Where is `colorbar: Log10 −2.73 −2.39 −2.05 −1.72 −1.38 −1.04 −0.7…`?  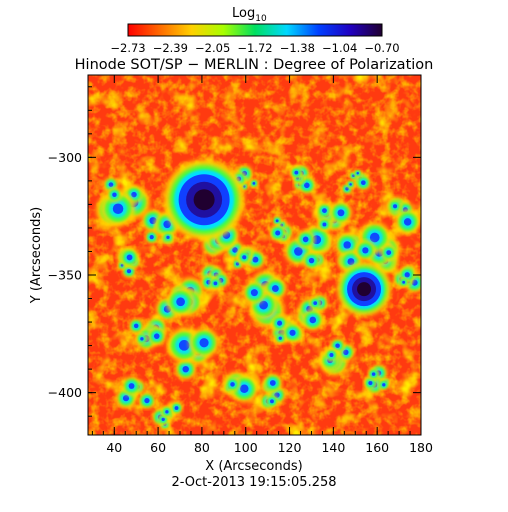
colorbar: Log10 −2.73 −2.39 −2.05 −1.72 −1.38 −1.04 −0.7… is located at coordinates (254, 30).